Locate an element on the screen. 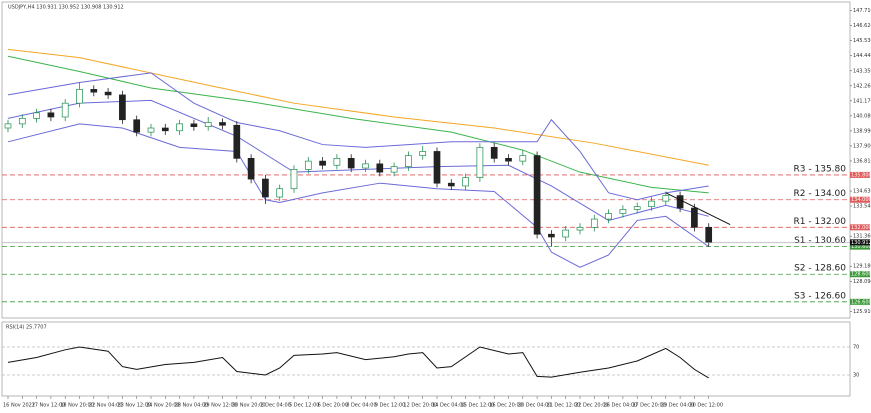  x-tick-label: 12 Dec 20:00 is located at coordinates (420, 406).